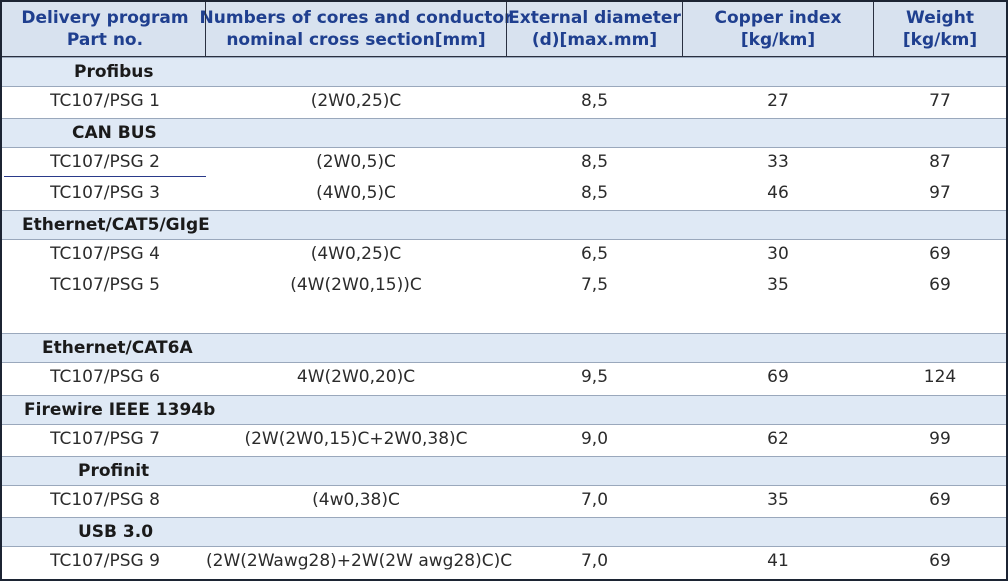 This screenshot has width=1008, height=581. I want to click on part-no-cell: TC107/PSG 4, so click(105, 254).